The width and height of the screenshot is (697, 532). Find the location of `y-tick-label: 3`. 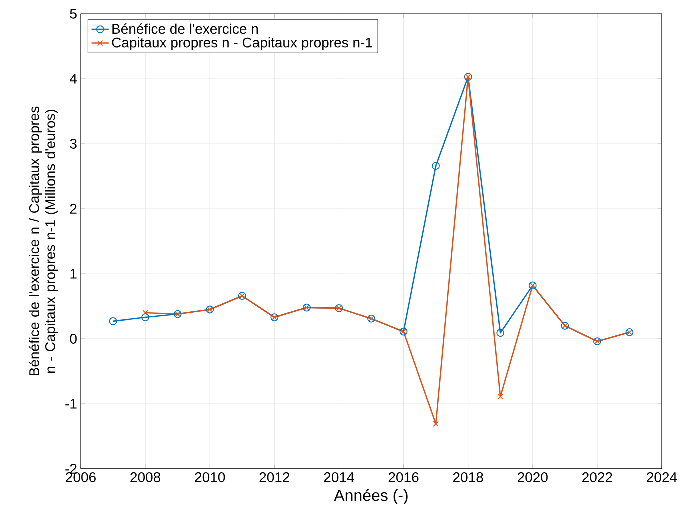

y-tick-label: 3 is located at coordinates (73, 144).